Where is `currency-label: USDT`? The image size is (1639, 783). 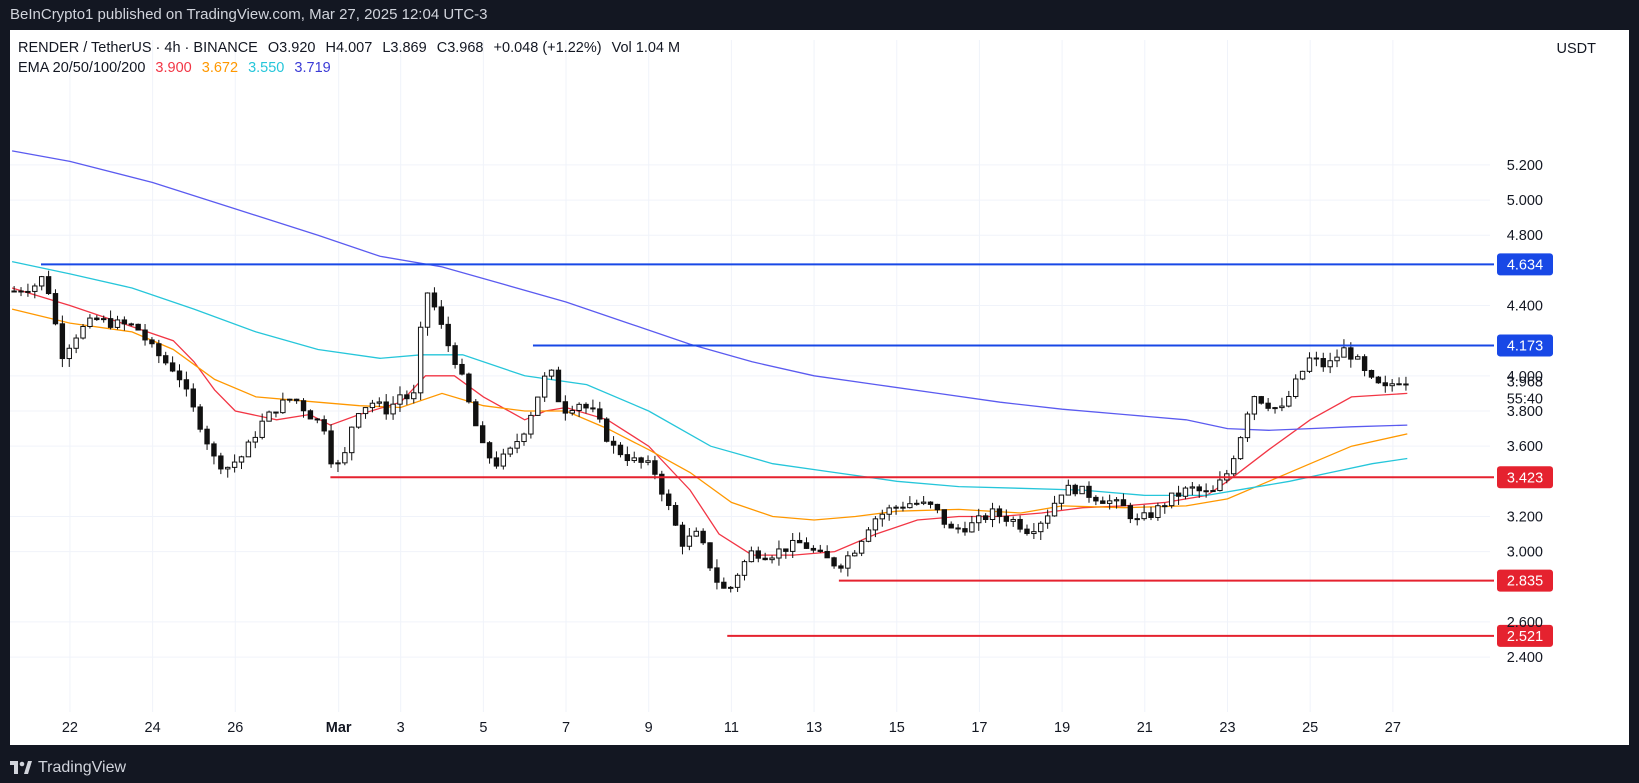 currency-label: USDT is located at coordinates (1577, 49).